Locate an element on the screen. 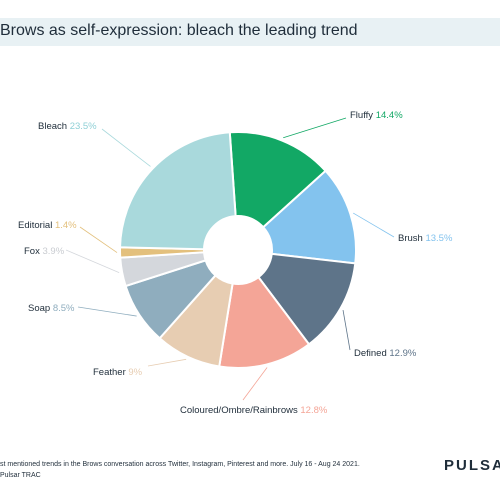  slice-label: Bleach 23.5% is located at coordinates (67, 126).